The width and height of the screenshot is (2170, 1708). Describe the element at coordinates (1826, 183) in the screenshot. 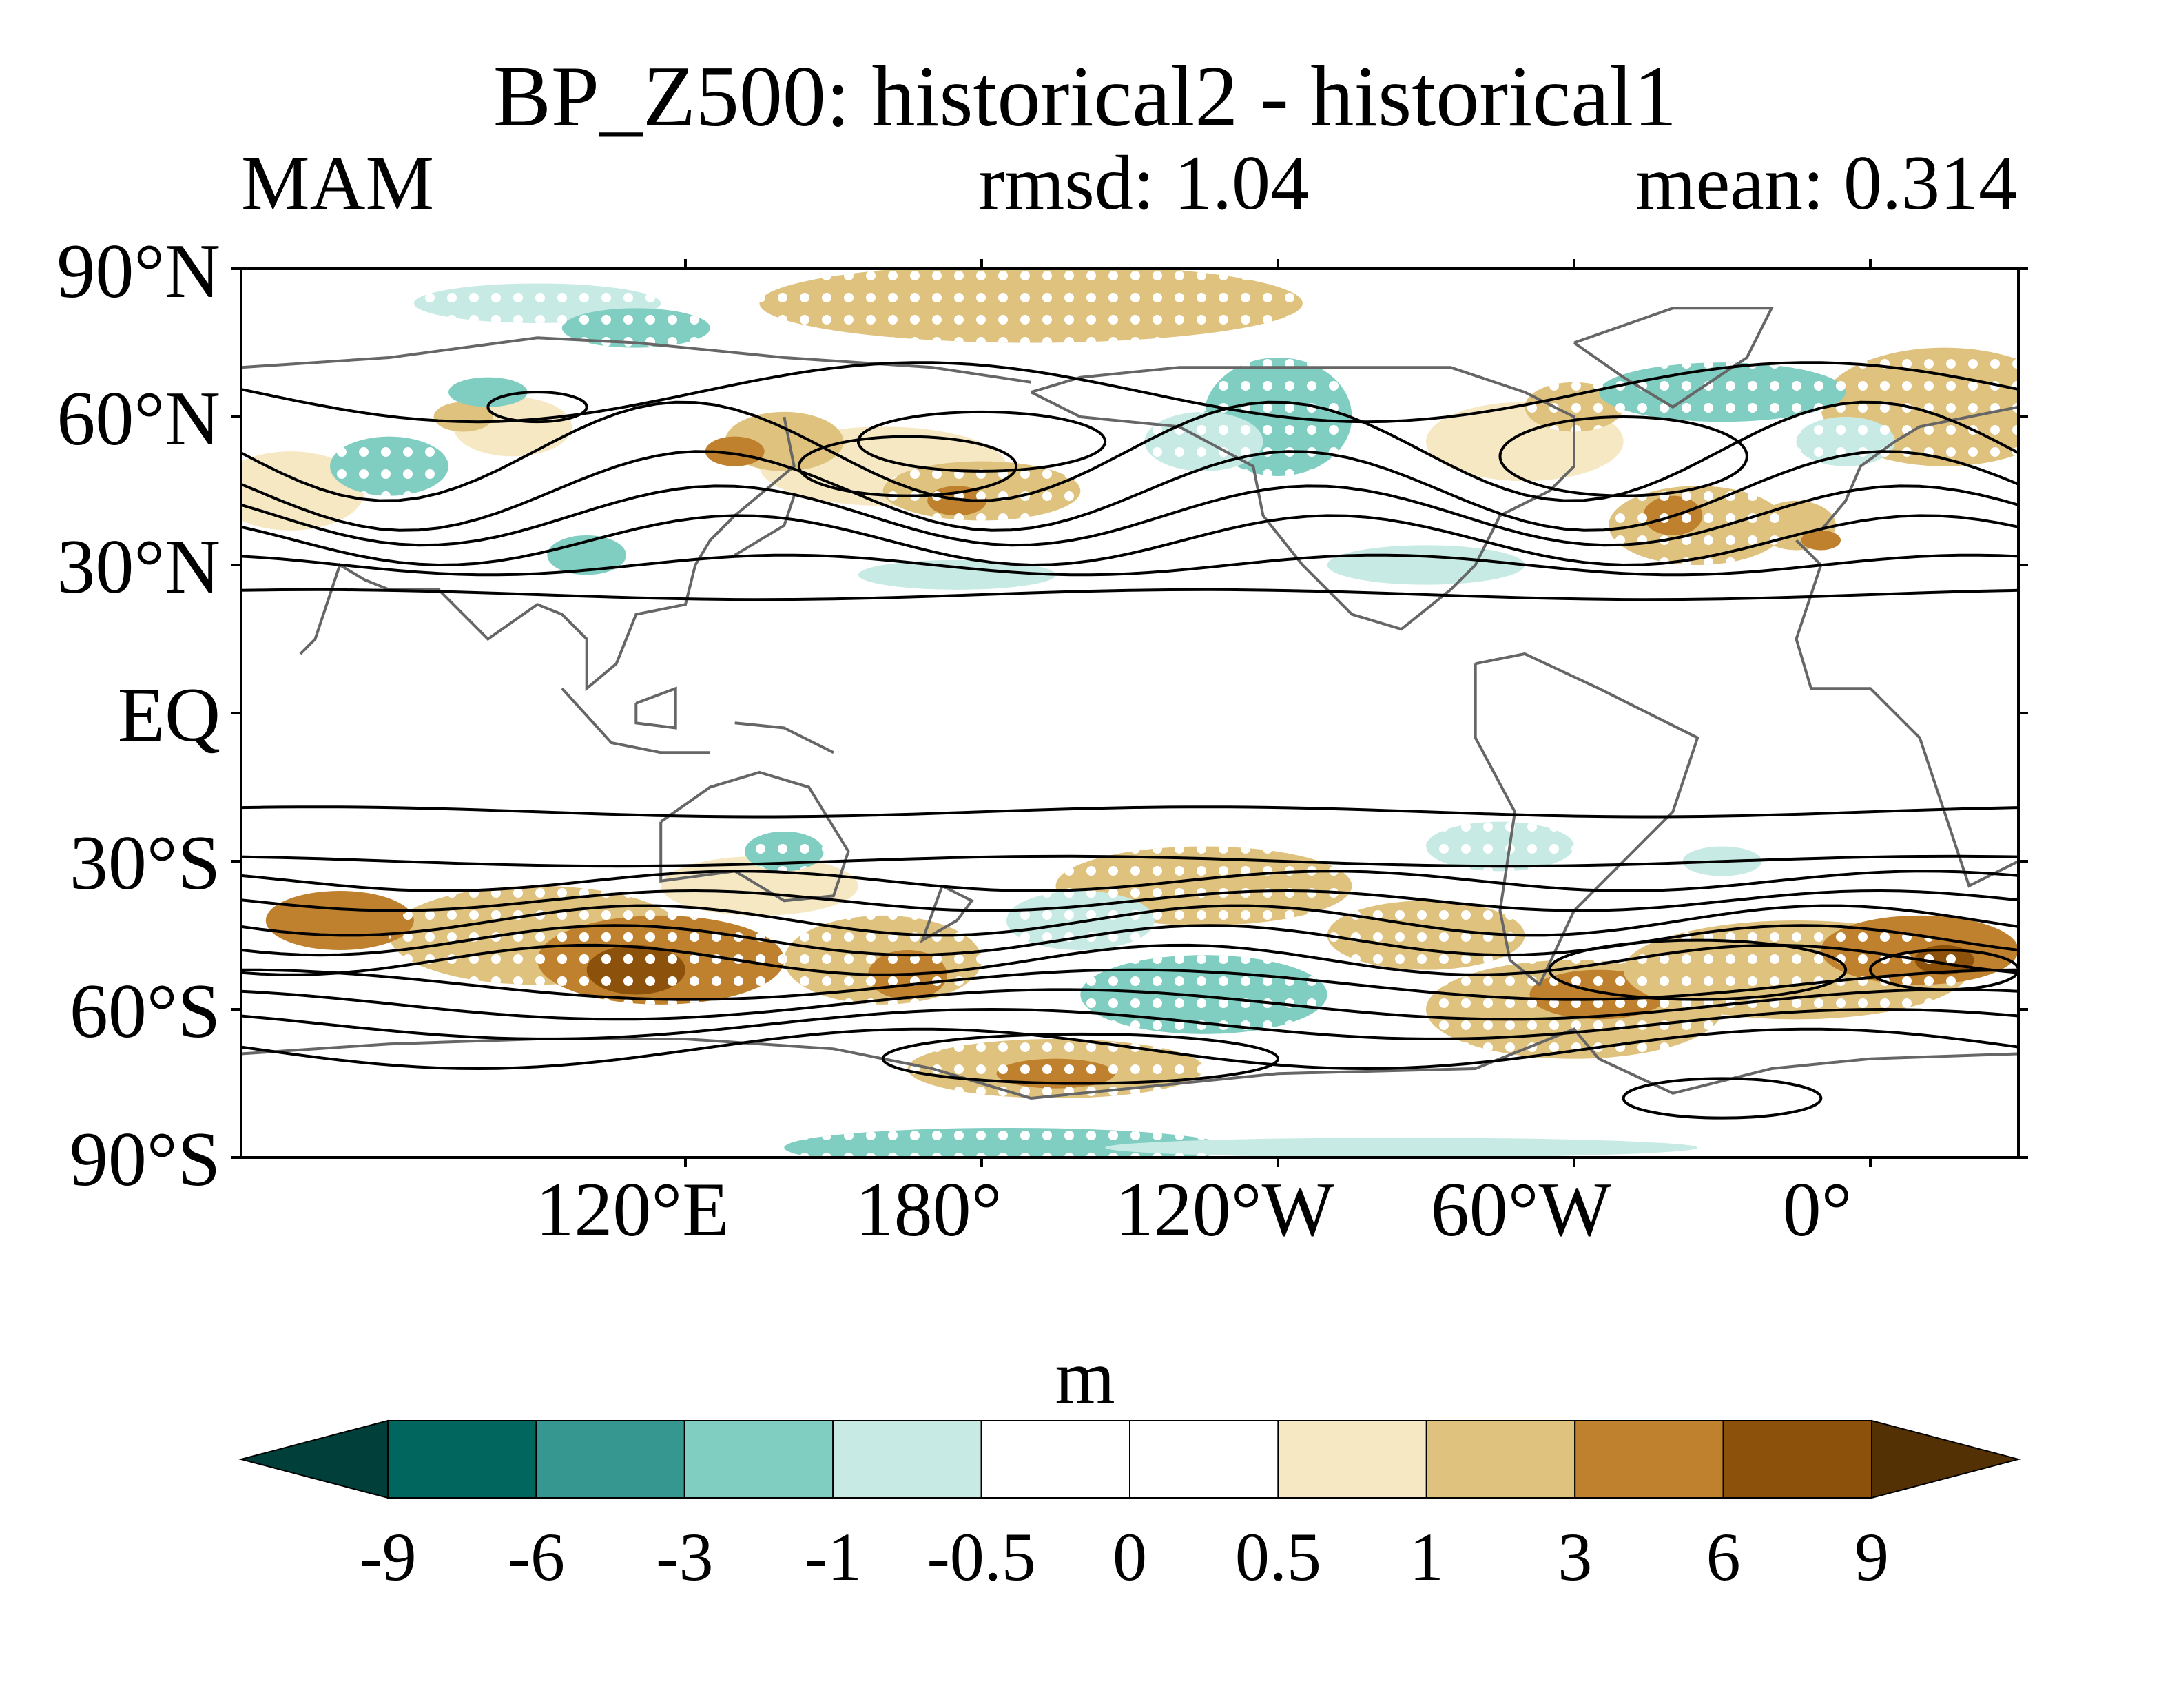

I see `mean-label: mean: 0.314` at that location.